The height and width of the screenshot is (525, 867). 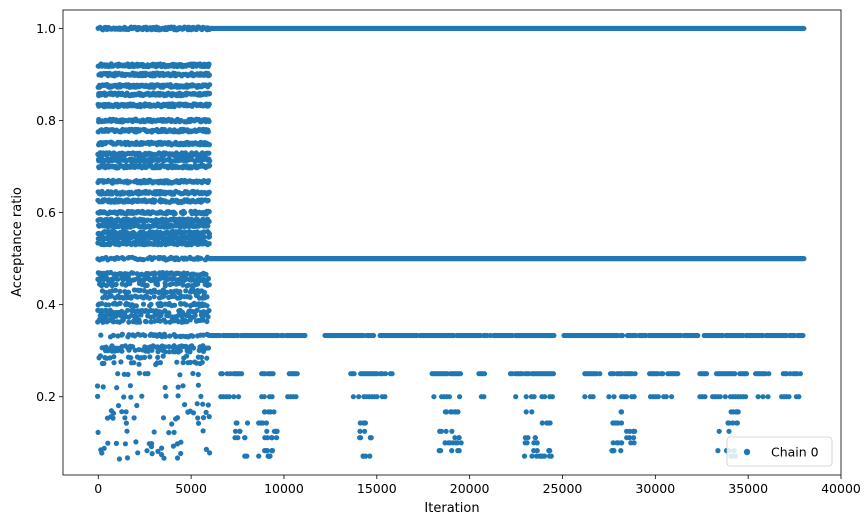 I want to click on legend: Chain 0, so click(x=779, y=451).